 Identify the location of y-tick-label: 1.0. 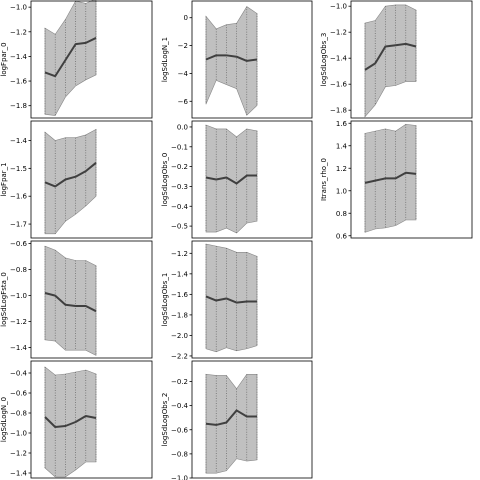
(341, 191).